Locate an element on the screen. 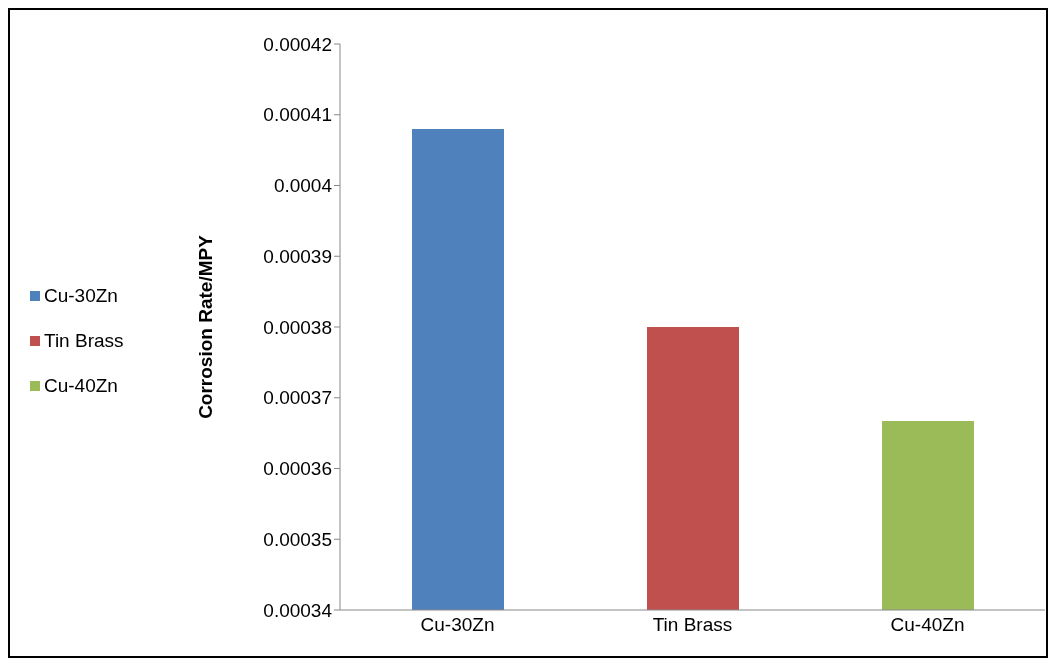  y-tick-label: 0.00035 is located at coordinates (297, 539).